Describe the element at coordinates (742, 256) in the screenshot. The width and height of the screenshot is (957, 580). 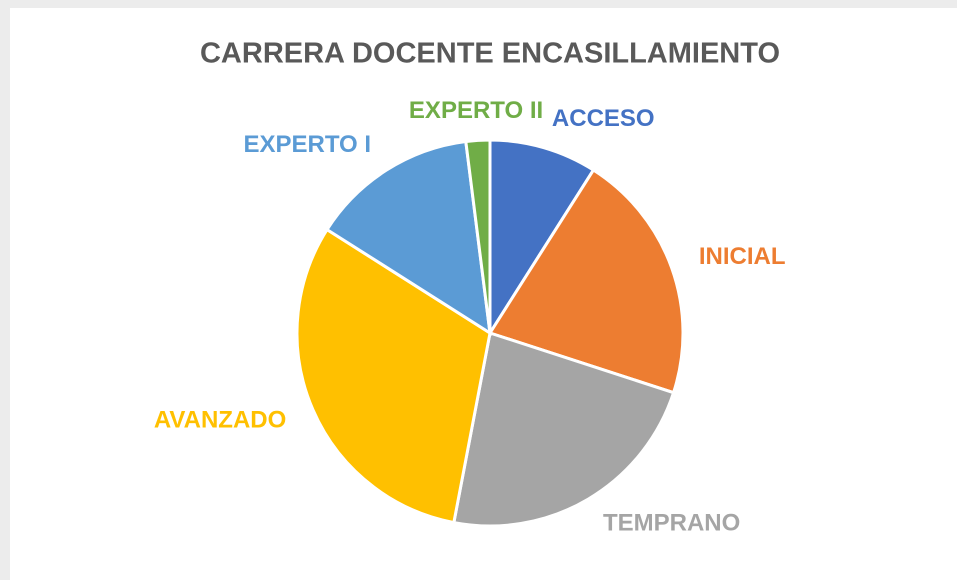
I see `slice-label: INICIAL` at that location.